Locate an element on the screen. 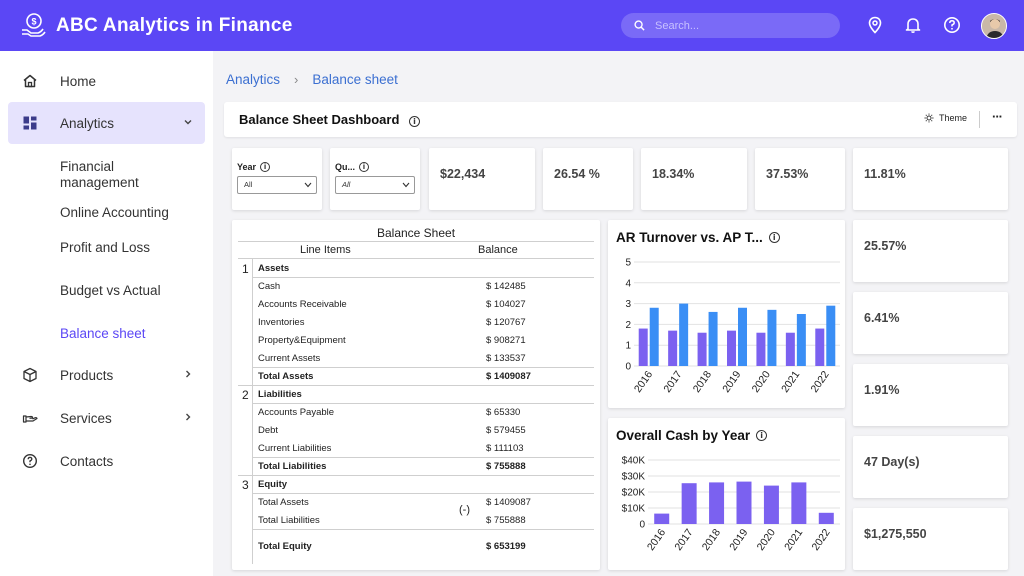 This screenshot has height=576, width=1024. section-header: Equity is located at coordinates (273, 484).